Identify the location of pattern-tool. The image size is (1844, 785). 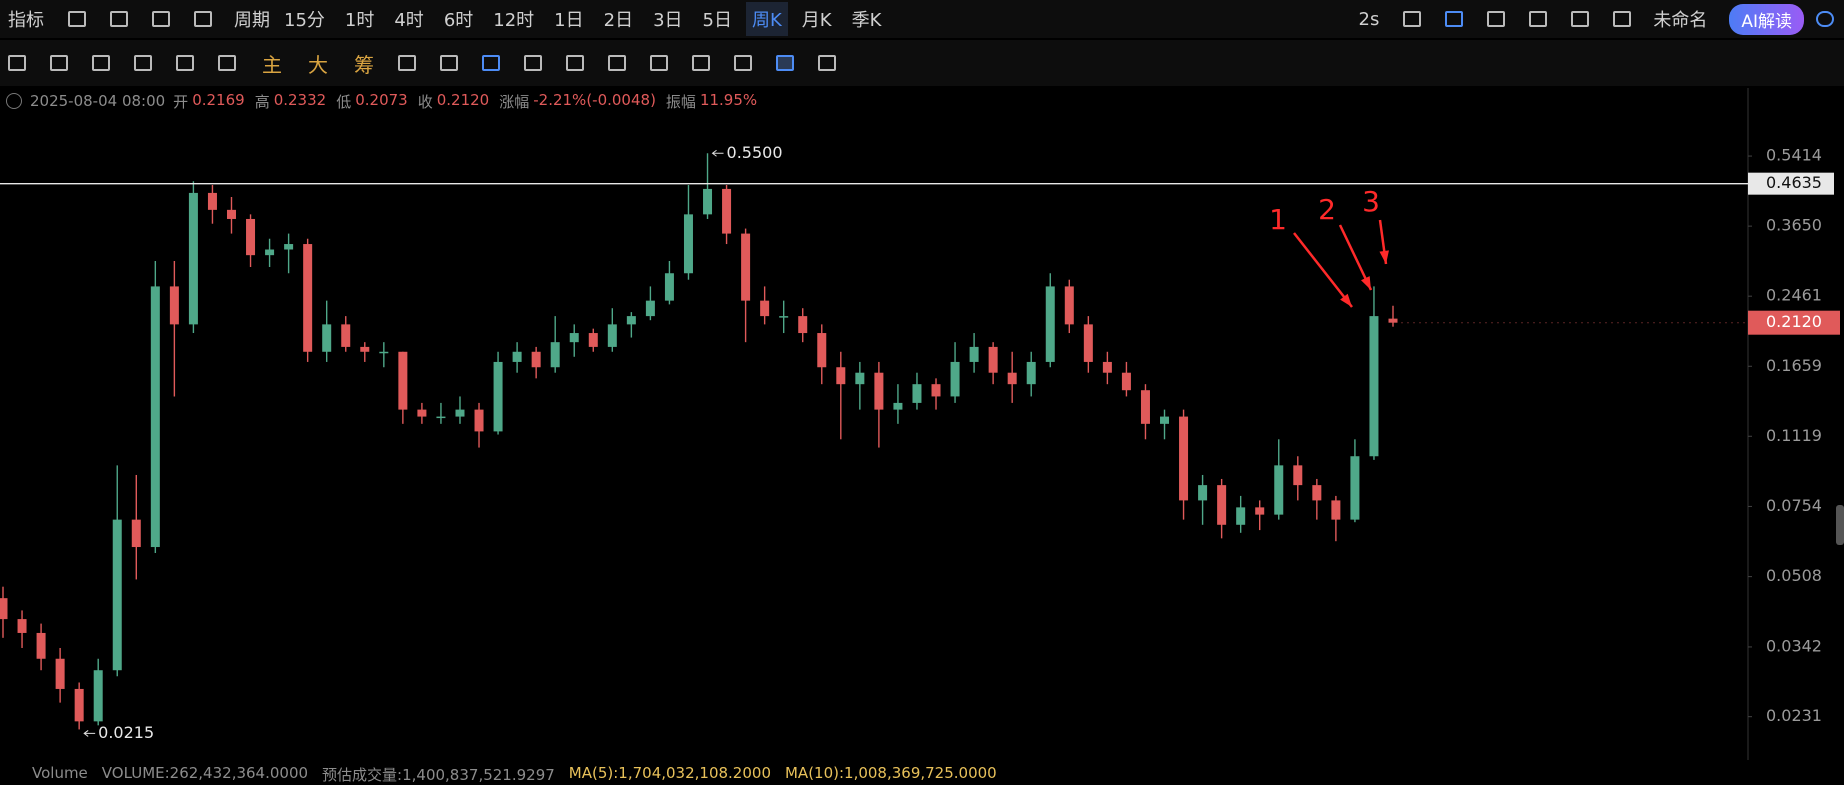
(617, 63).